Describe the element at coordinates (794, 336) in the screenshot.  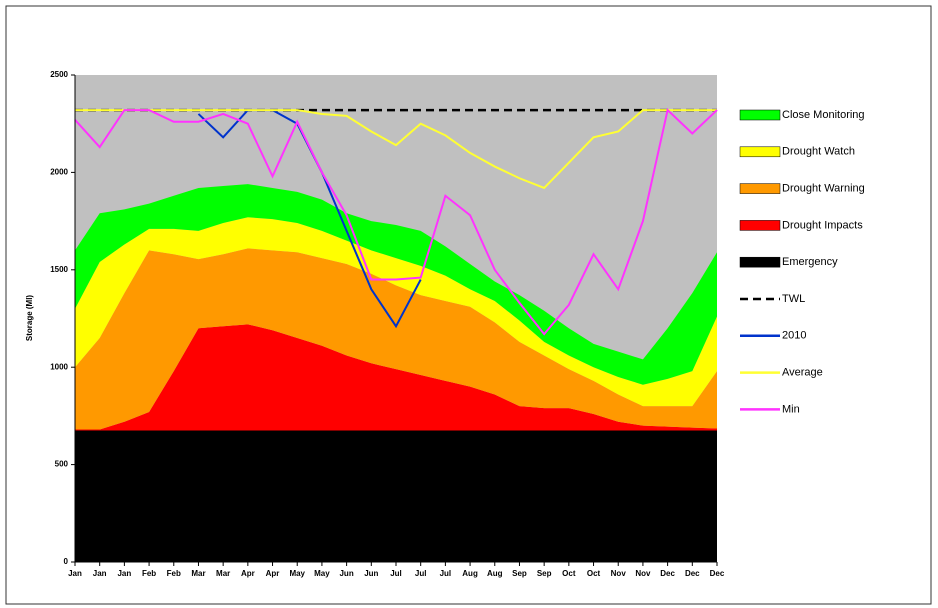
I see `legend-label: 2010` at that location.